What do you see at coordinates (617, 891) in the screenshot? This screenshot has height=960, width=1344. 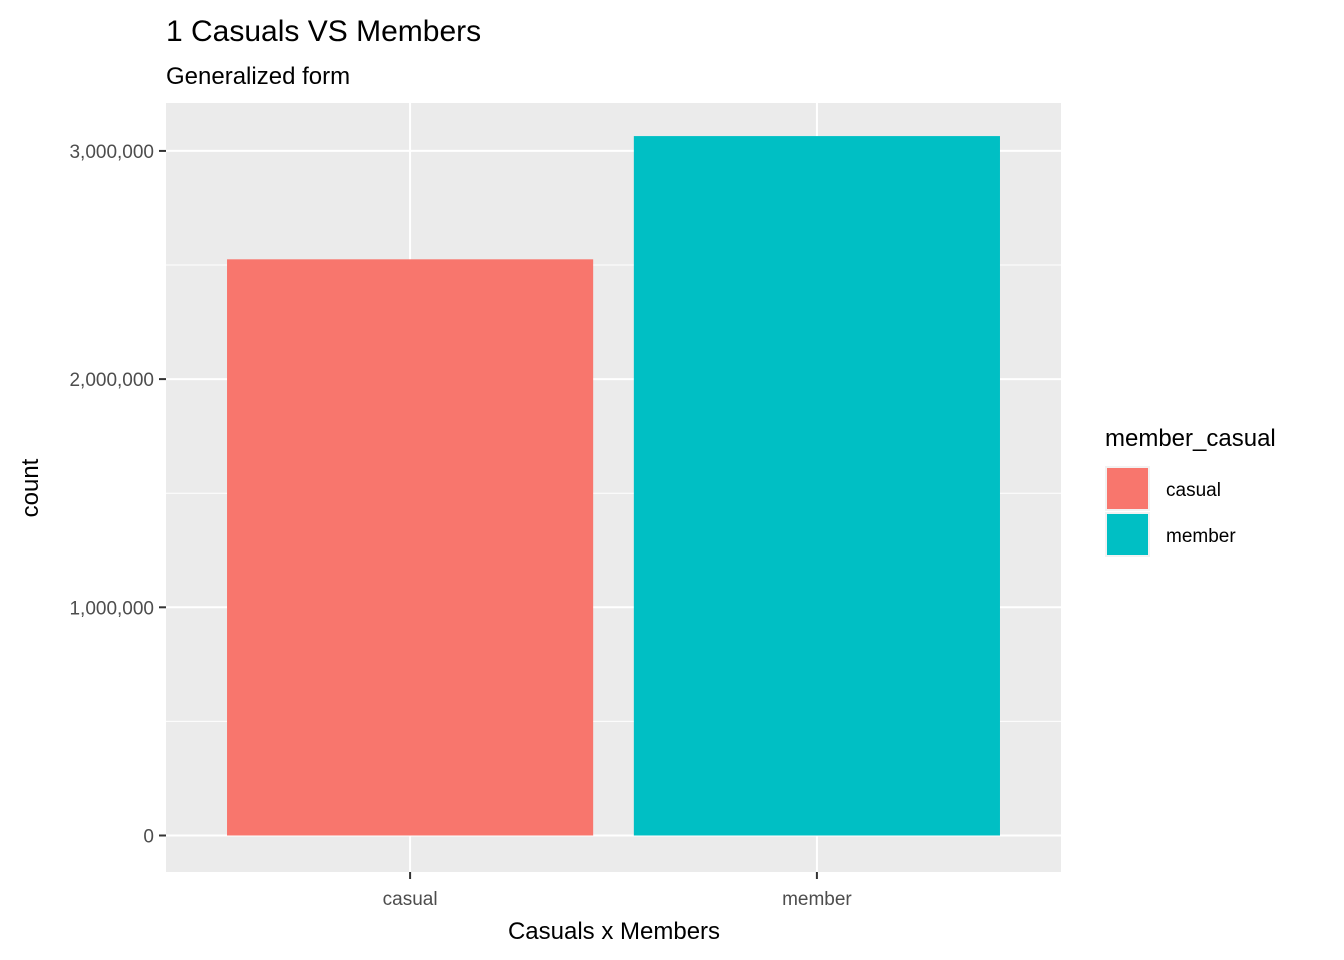 I see `x-axis: casual member` at bounding box center [617, 891].